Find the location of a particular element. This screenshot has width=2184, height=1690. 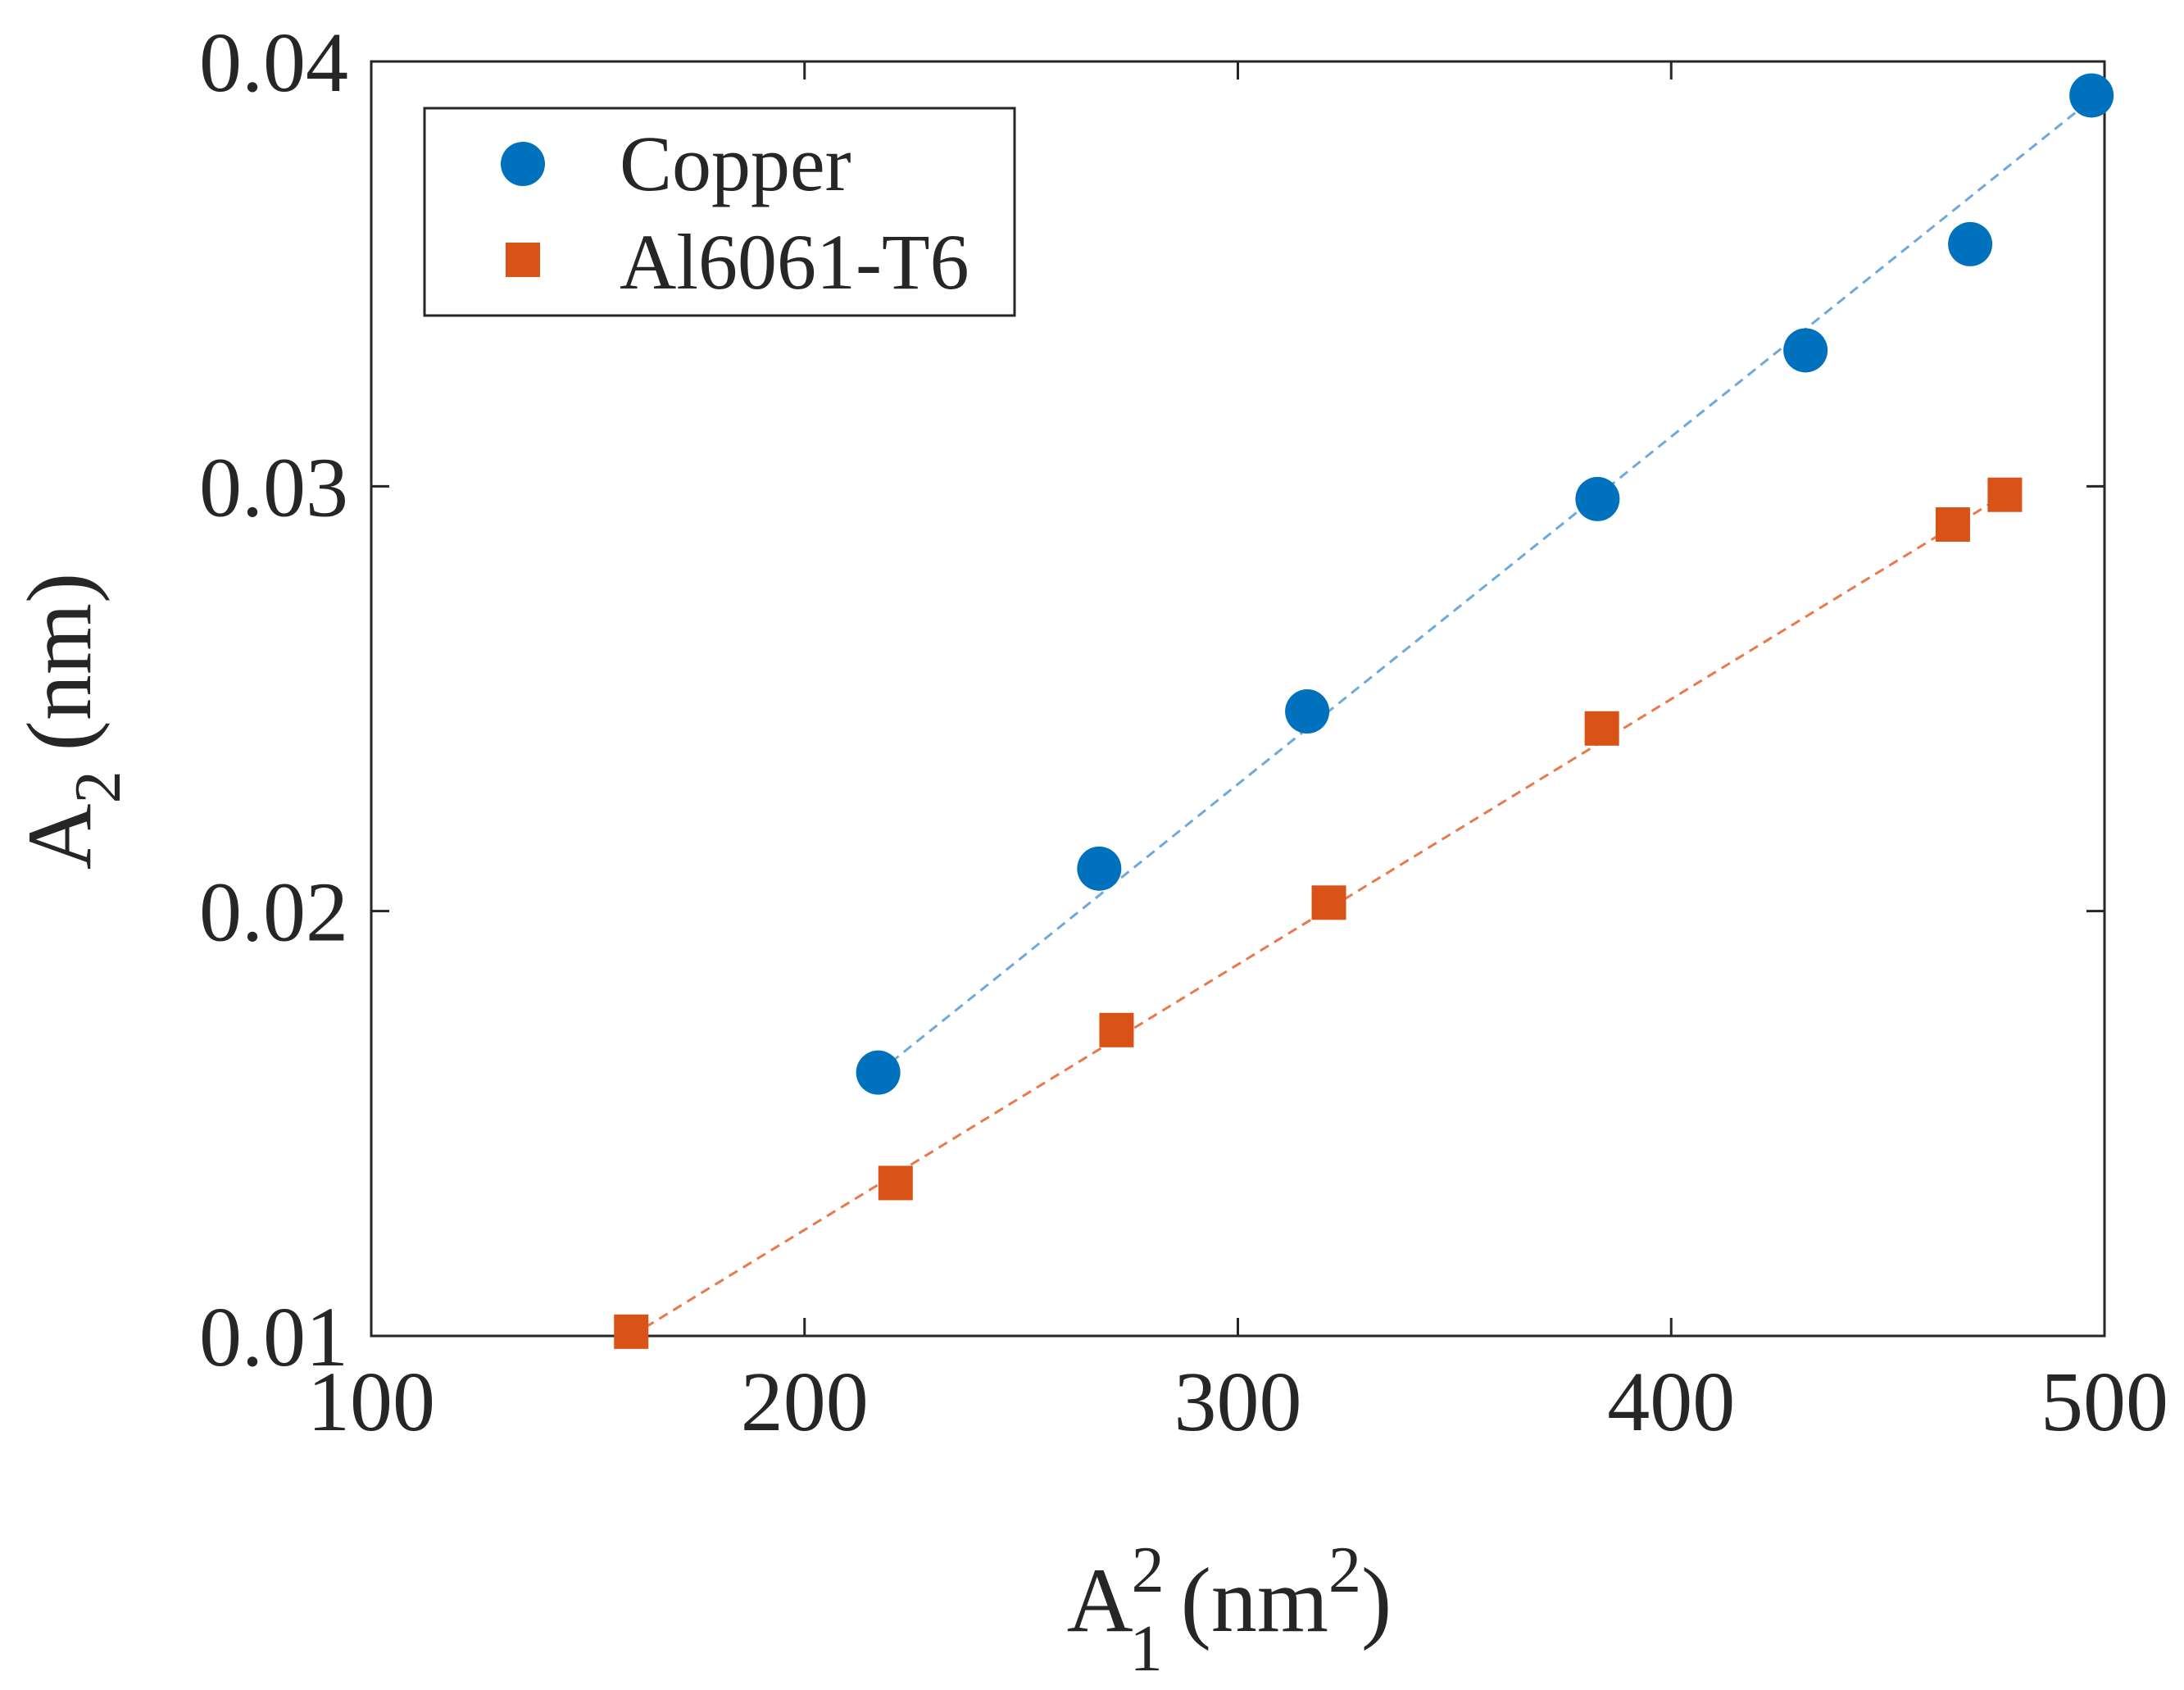

x-axis-title-sub: 1 is located at coordinates (1146, 1649).